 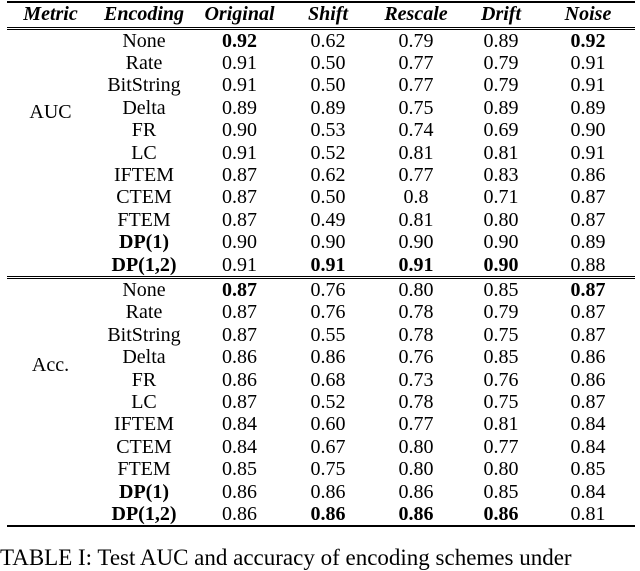 I want to click on table-row-acc-bitstring: BitString 0.87 0.55 0.78 0.75 0.87, so click(x=321, y=335).